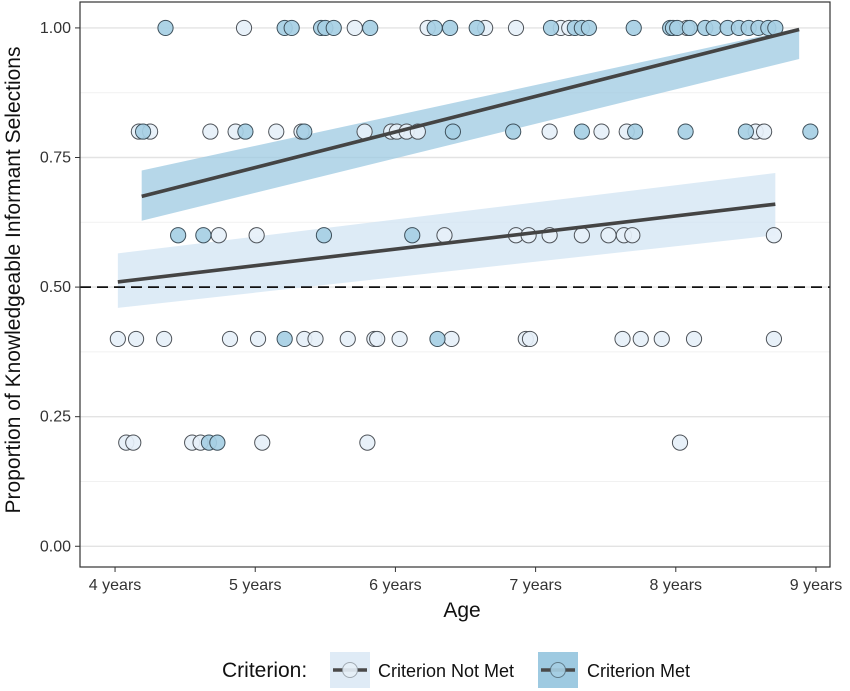  I want to click on y-tick-label: 0.00, so click(55, 546).